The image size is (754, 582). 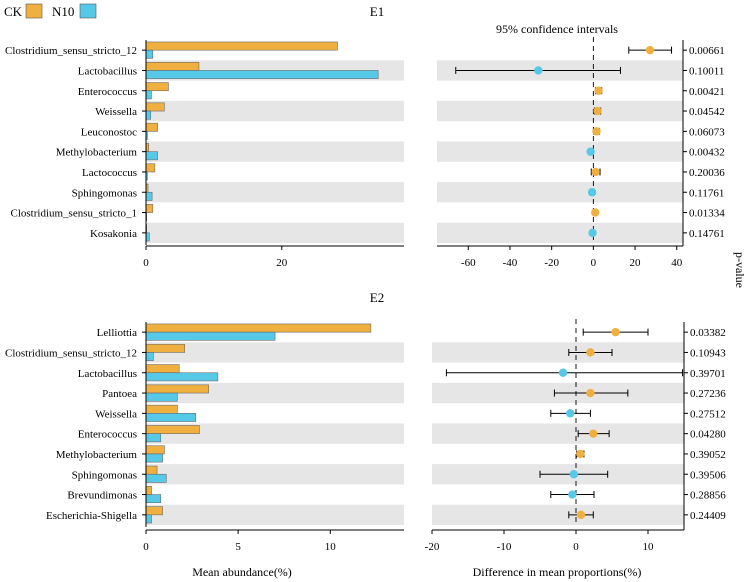 What do you see at coordinates (377, 297) in the screenshot?
I see `panel-title-e2: E2` at bounding box center [377, 297].